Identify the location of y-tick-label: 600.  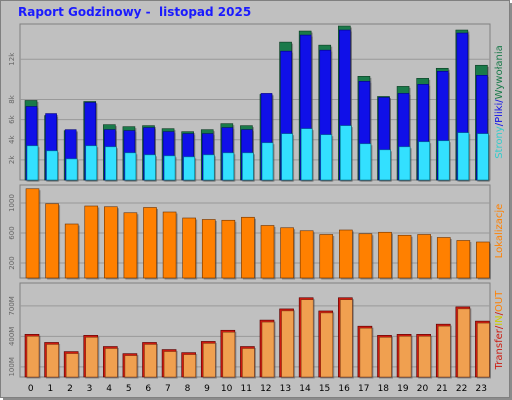
(12, 232).